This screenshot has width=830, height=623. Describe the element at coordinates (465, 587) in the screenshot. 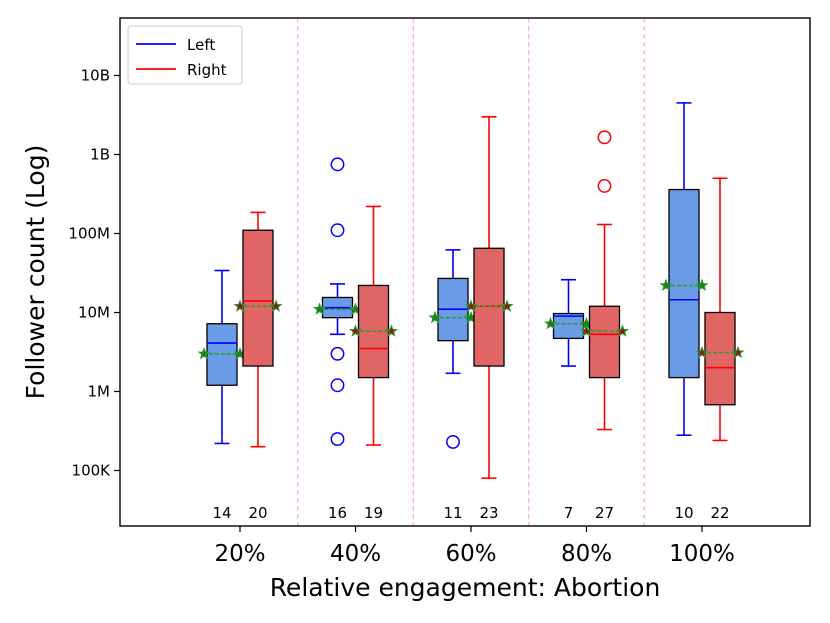

I see `x-axis-label: Relative engagement: Abortion` at that location.